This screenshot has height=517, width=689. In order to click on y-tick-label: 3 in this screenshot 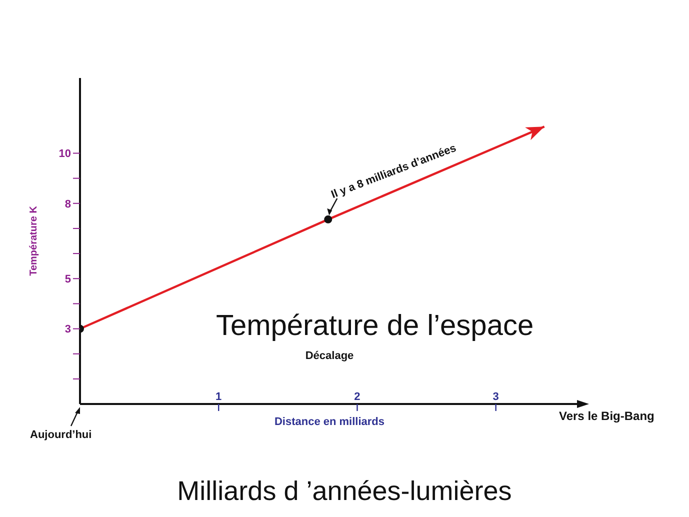, I will do `click(67, 330)`.